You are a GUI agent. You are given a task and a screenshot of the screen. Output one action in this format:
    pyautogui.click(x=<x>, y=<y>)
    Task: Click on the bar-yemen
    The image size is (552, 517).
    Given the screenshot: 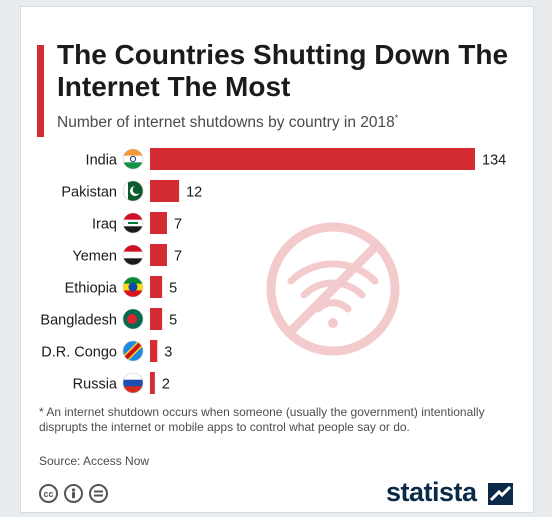 What is the action you would take?
    pyautogui.click(x=158, y=255)
    